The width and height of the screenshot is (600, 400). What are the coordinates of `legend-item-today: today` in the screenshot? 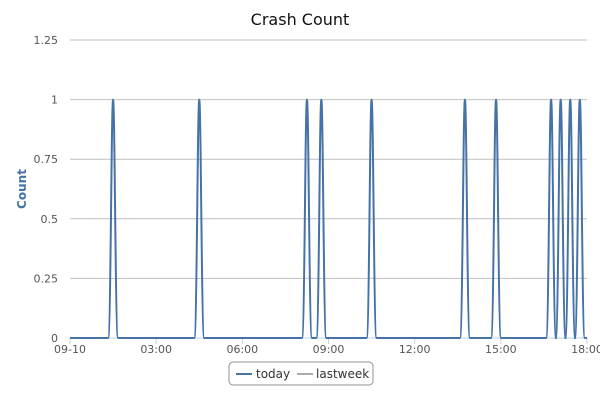 It's located at (263, 374).